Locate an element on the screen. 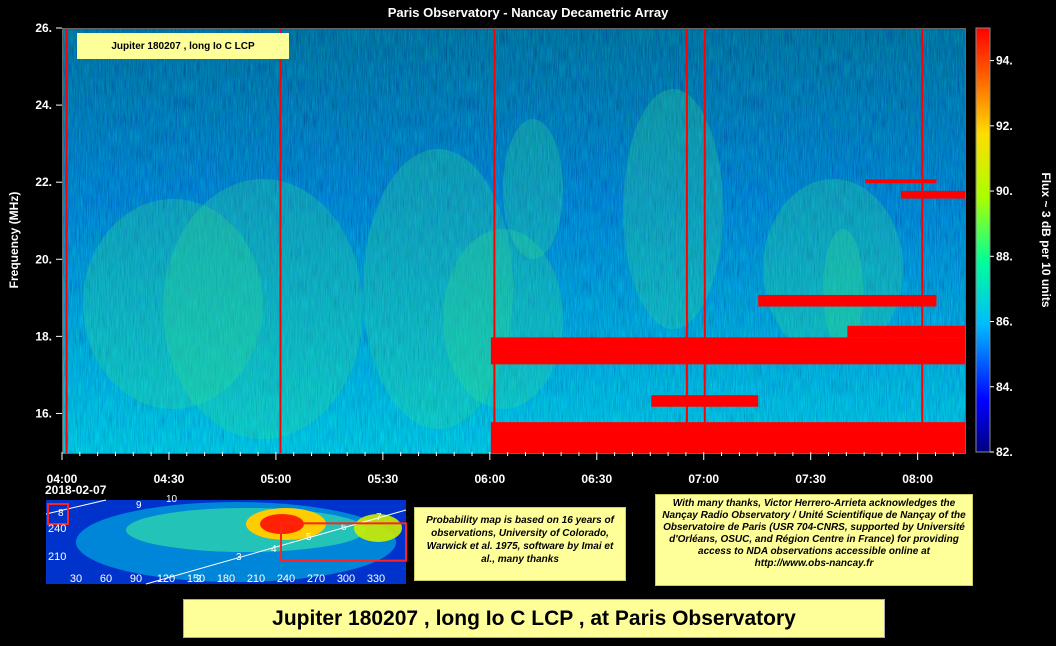 This screenshot has width=1056, height=646. map-region-green is located at coordinates (246, 530).